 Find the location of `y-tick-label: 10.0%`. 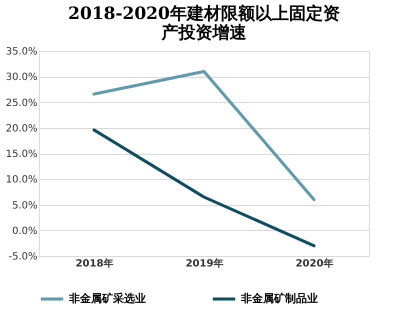

y-tick-label: 10.0% is located at coordinates (22, 180).